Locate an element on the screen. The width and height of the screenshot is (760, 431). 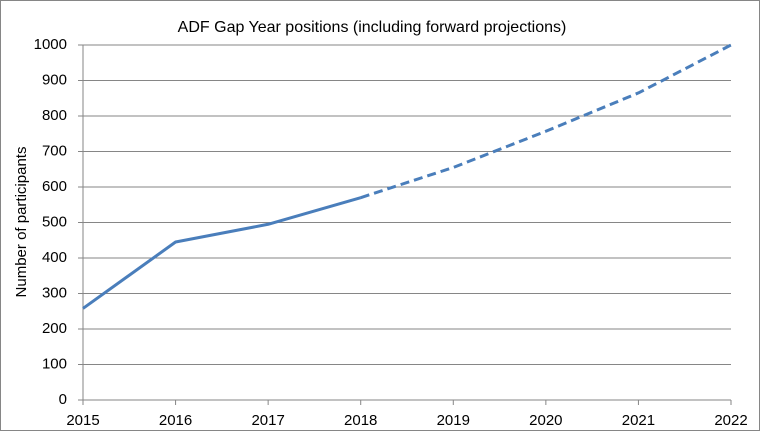
y-tick-label: 900 is located at coordinates (54, 79).